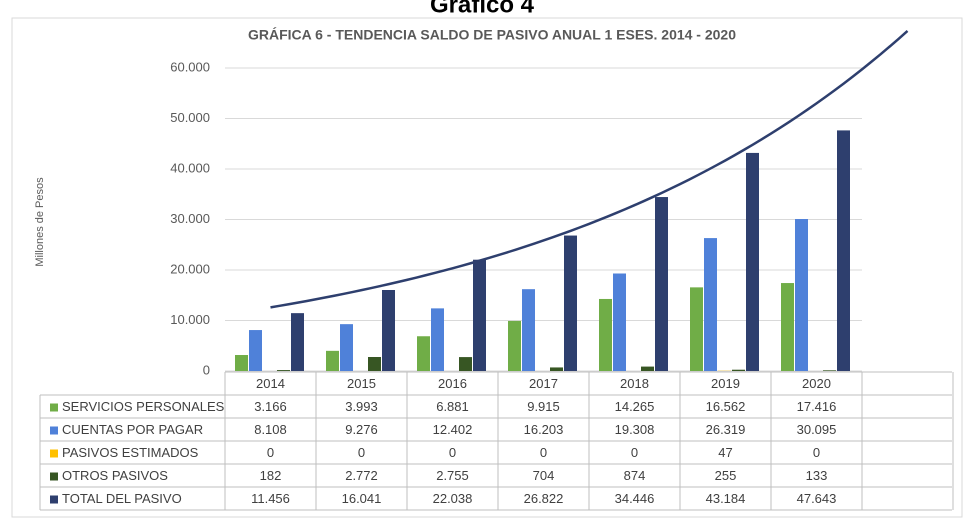  Describe the element at coordinates (544, 475) in the screenshot. I see `table-value: 704` at that location.